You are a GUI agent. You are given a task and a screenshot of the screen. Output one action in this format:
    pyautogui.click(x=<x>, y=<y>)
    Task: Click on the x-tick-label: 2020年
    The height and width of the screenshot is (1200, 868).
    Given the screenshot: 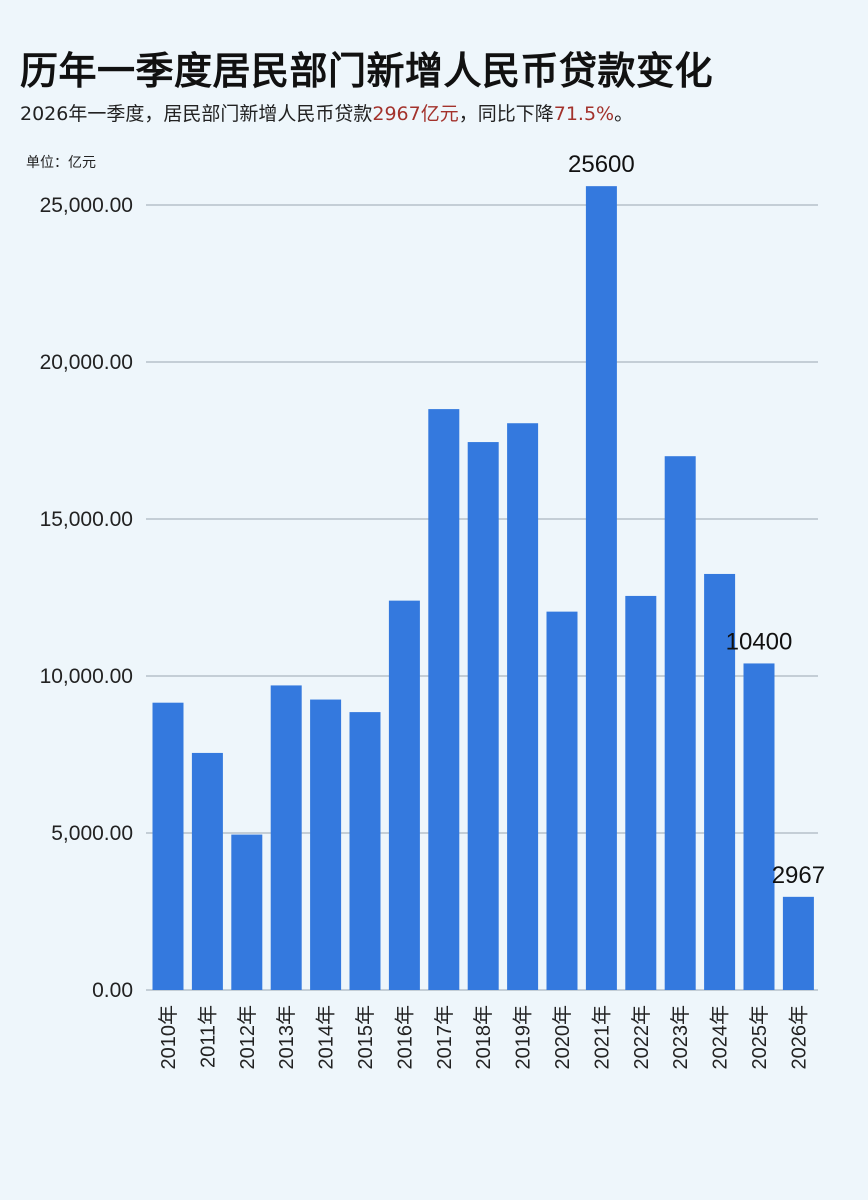 What is the action you would take?
    pyautogui.click(x=562, y=1037)
    